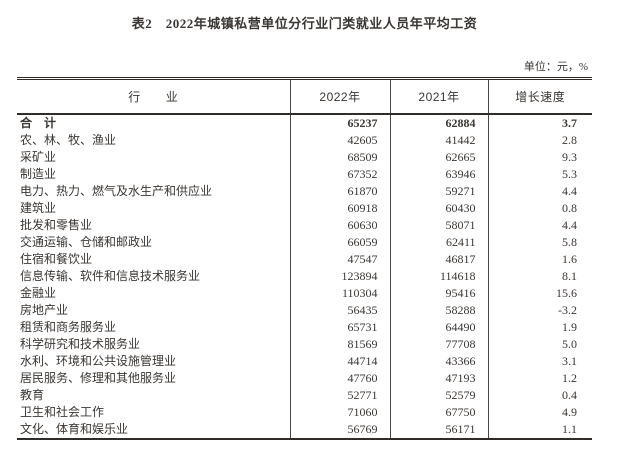 This screenshot has height=457, width=640. I want to click on growth-rate-cell: 1.1, so click(569, 429).